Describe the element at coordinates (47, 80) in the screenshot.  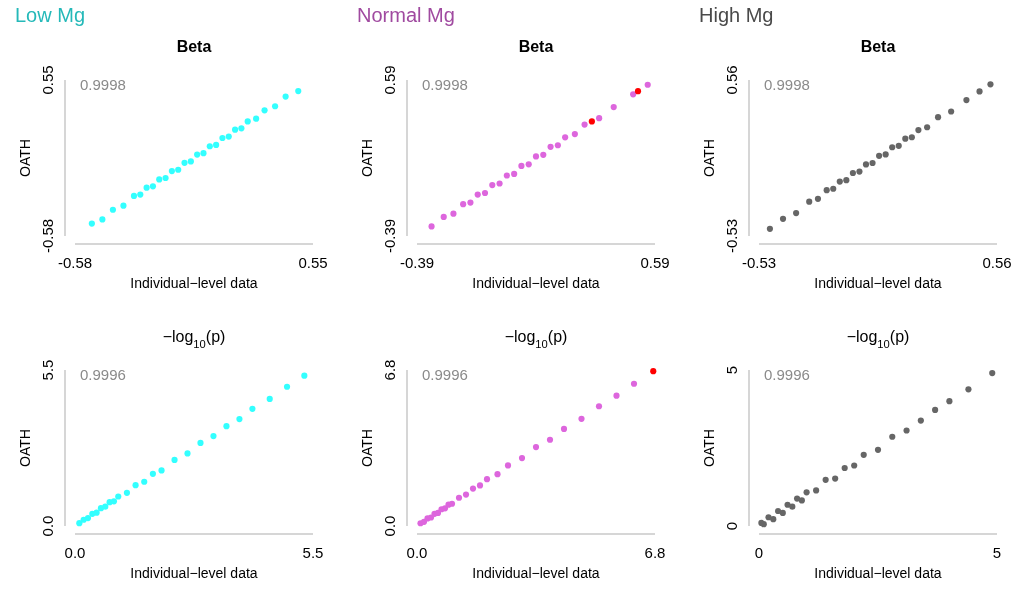
I see `y-tick-label: 0.55` at that location.